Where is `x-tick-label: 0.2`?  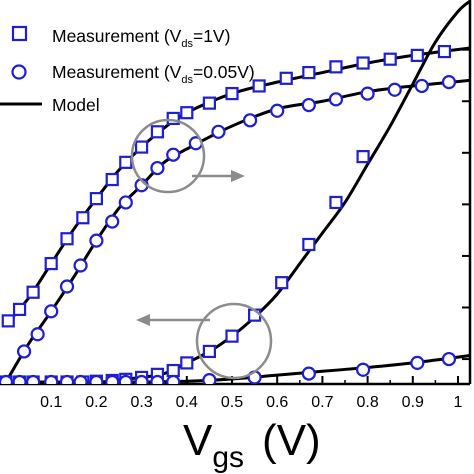
x-tick-label: 0.2 is located at coordinates (96, 402).